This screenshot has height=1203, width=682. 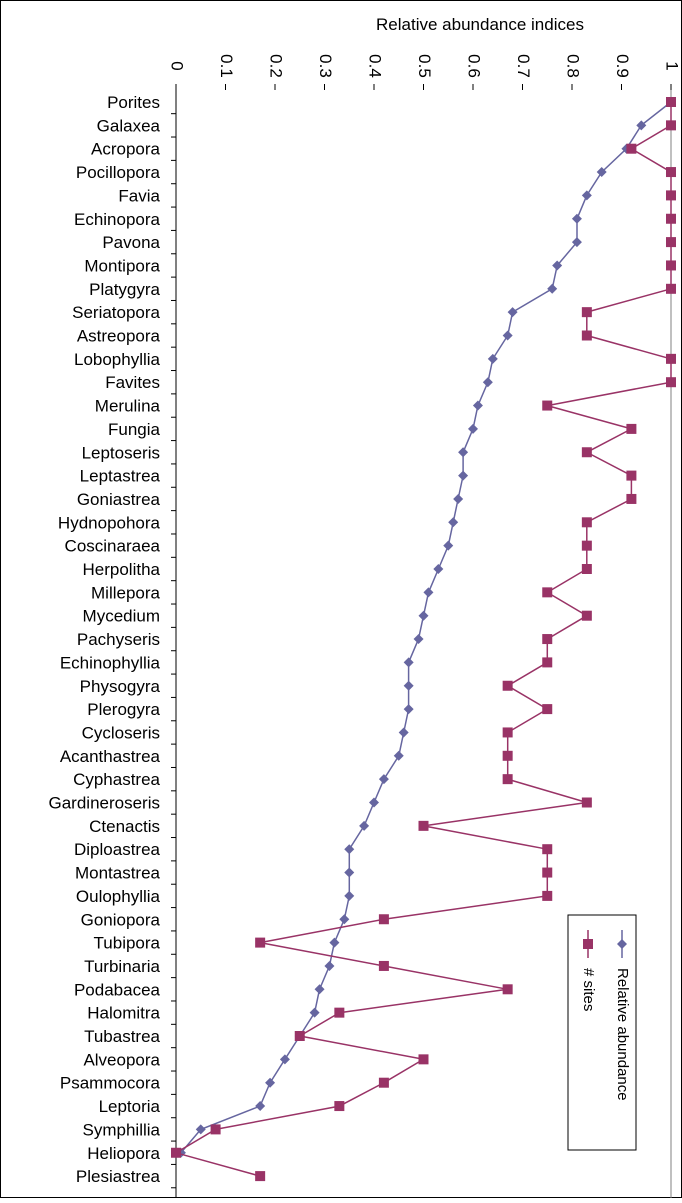 I want to click on category-label: Astreopora, so click(x=119, y=336).